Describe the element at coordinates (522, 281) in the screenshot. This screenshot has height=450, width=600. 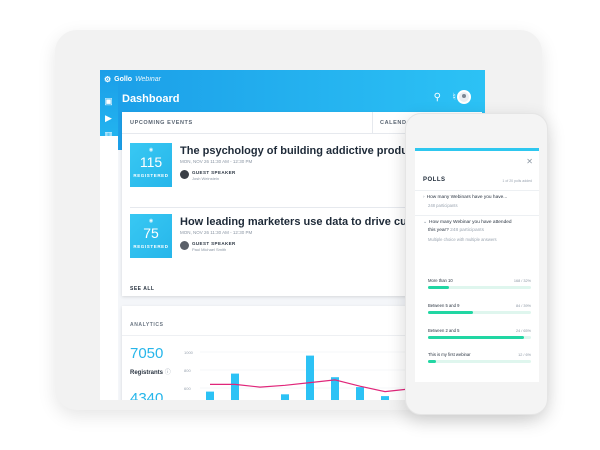
I see `poll-option-value: 168 / 32%` at that location.